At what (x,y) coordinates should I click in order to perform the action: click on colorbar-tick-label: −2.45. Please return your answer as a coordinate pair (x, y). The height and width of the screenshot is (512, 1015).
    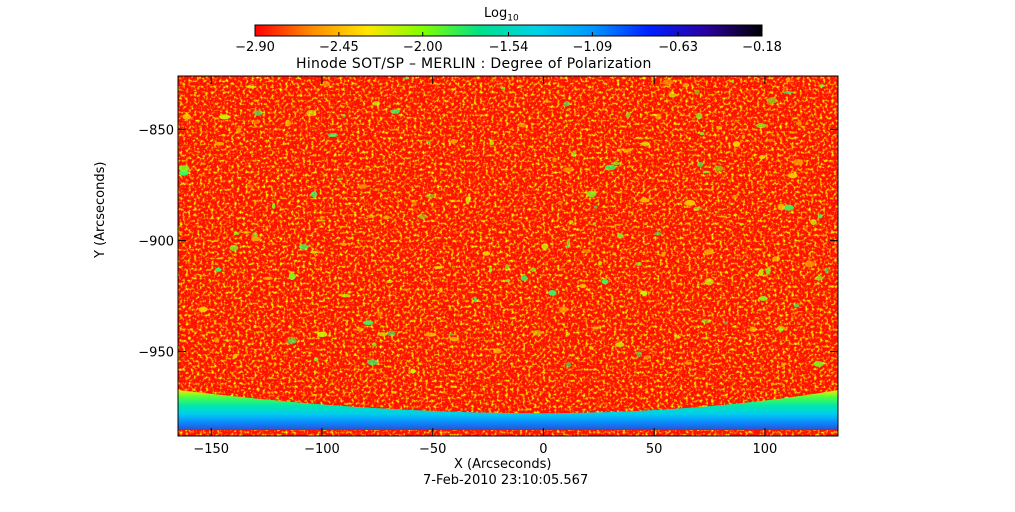
    Looking at the image, I should click on (339, 47).